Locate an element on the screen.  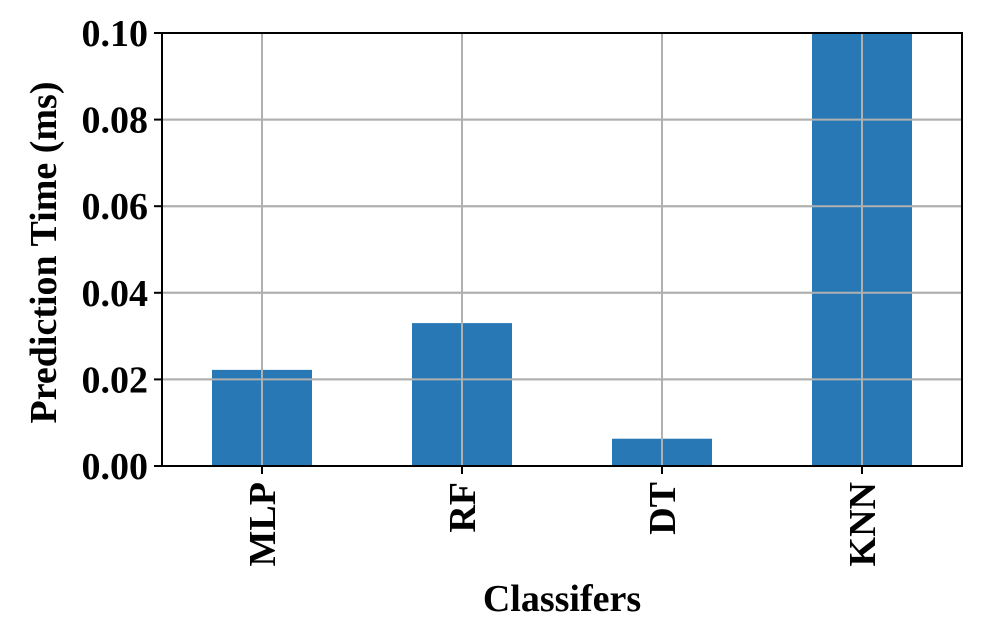
y-tick-label: 0.02 is located at coordinates (115, 380).